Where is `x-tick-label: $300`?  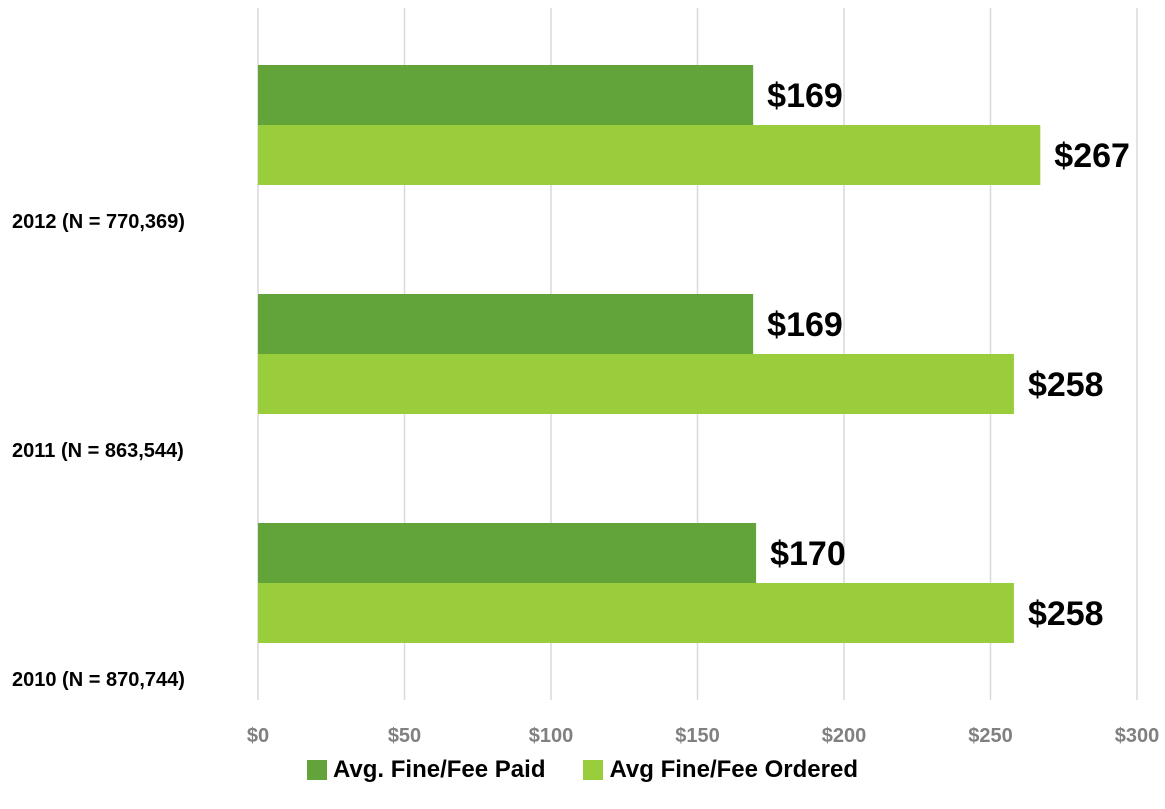
x-tick-label: $300 is located at coordinates (1137, 736).